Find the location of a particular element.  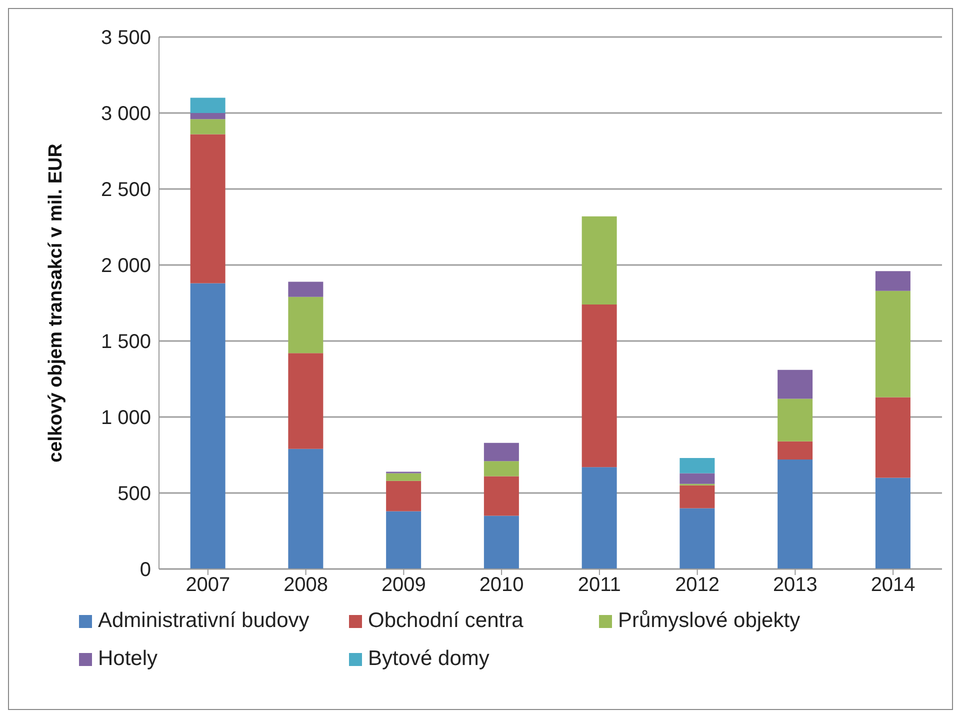

x-tick-label: 2008 is located at coordinates (306, 585).